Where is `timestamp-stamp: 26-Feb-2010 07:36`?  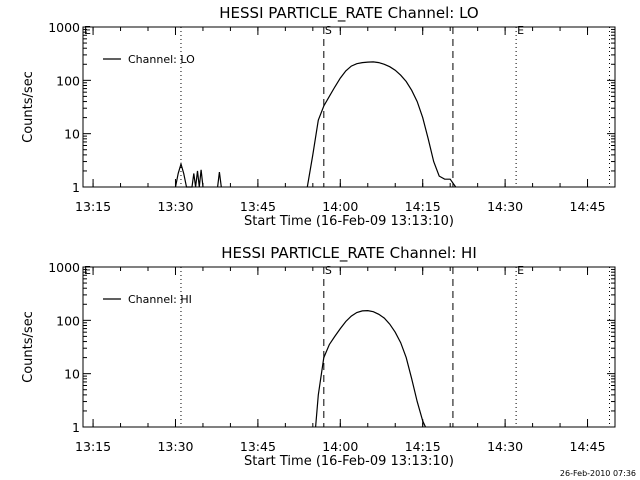
timestamp-stamp: 26-Feb-2010 07:36 is located at coordinates (598, 473).